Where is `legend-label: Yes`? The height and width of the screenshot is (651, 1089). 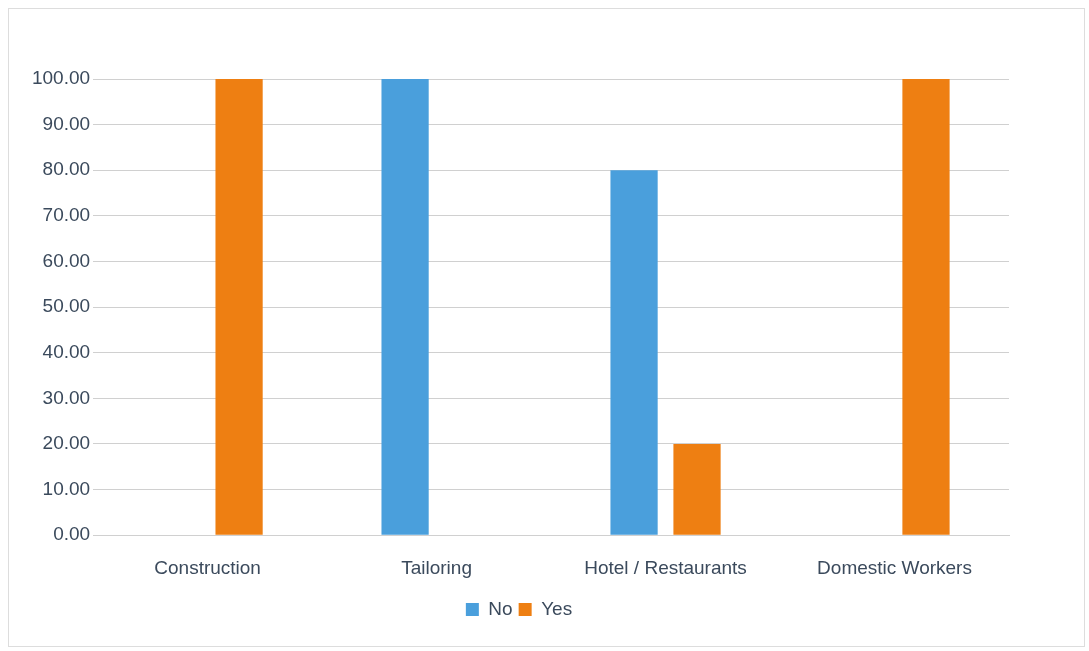
legend-label: Yes is located at coordinates (557, 608).